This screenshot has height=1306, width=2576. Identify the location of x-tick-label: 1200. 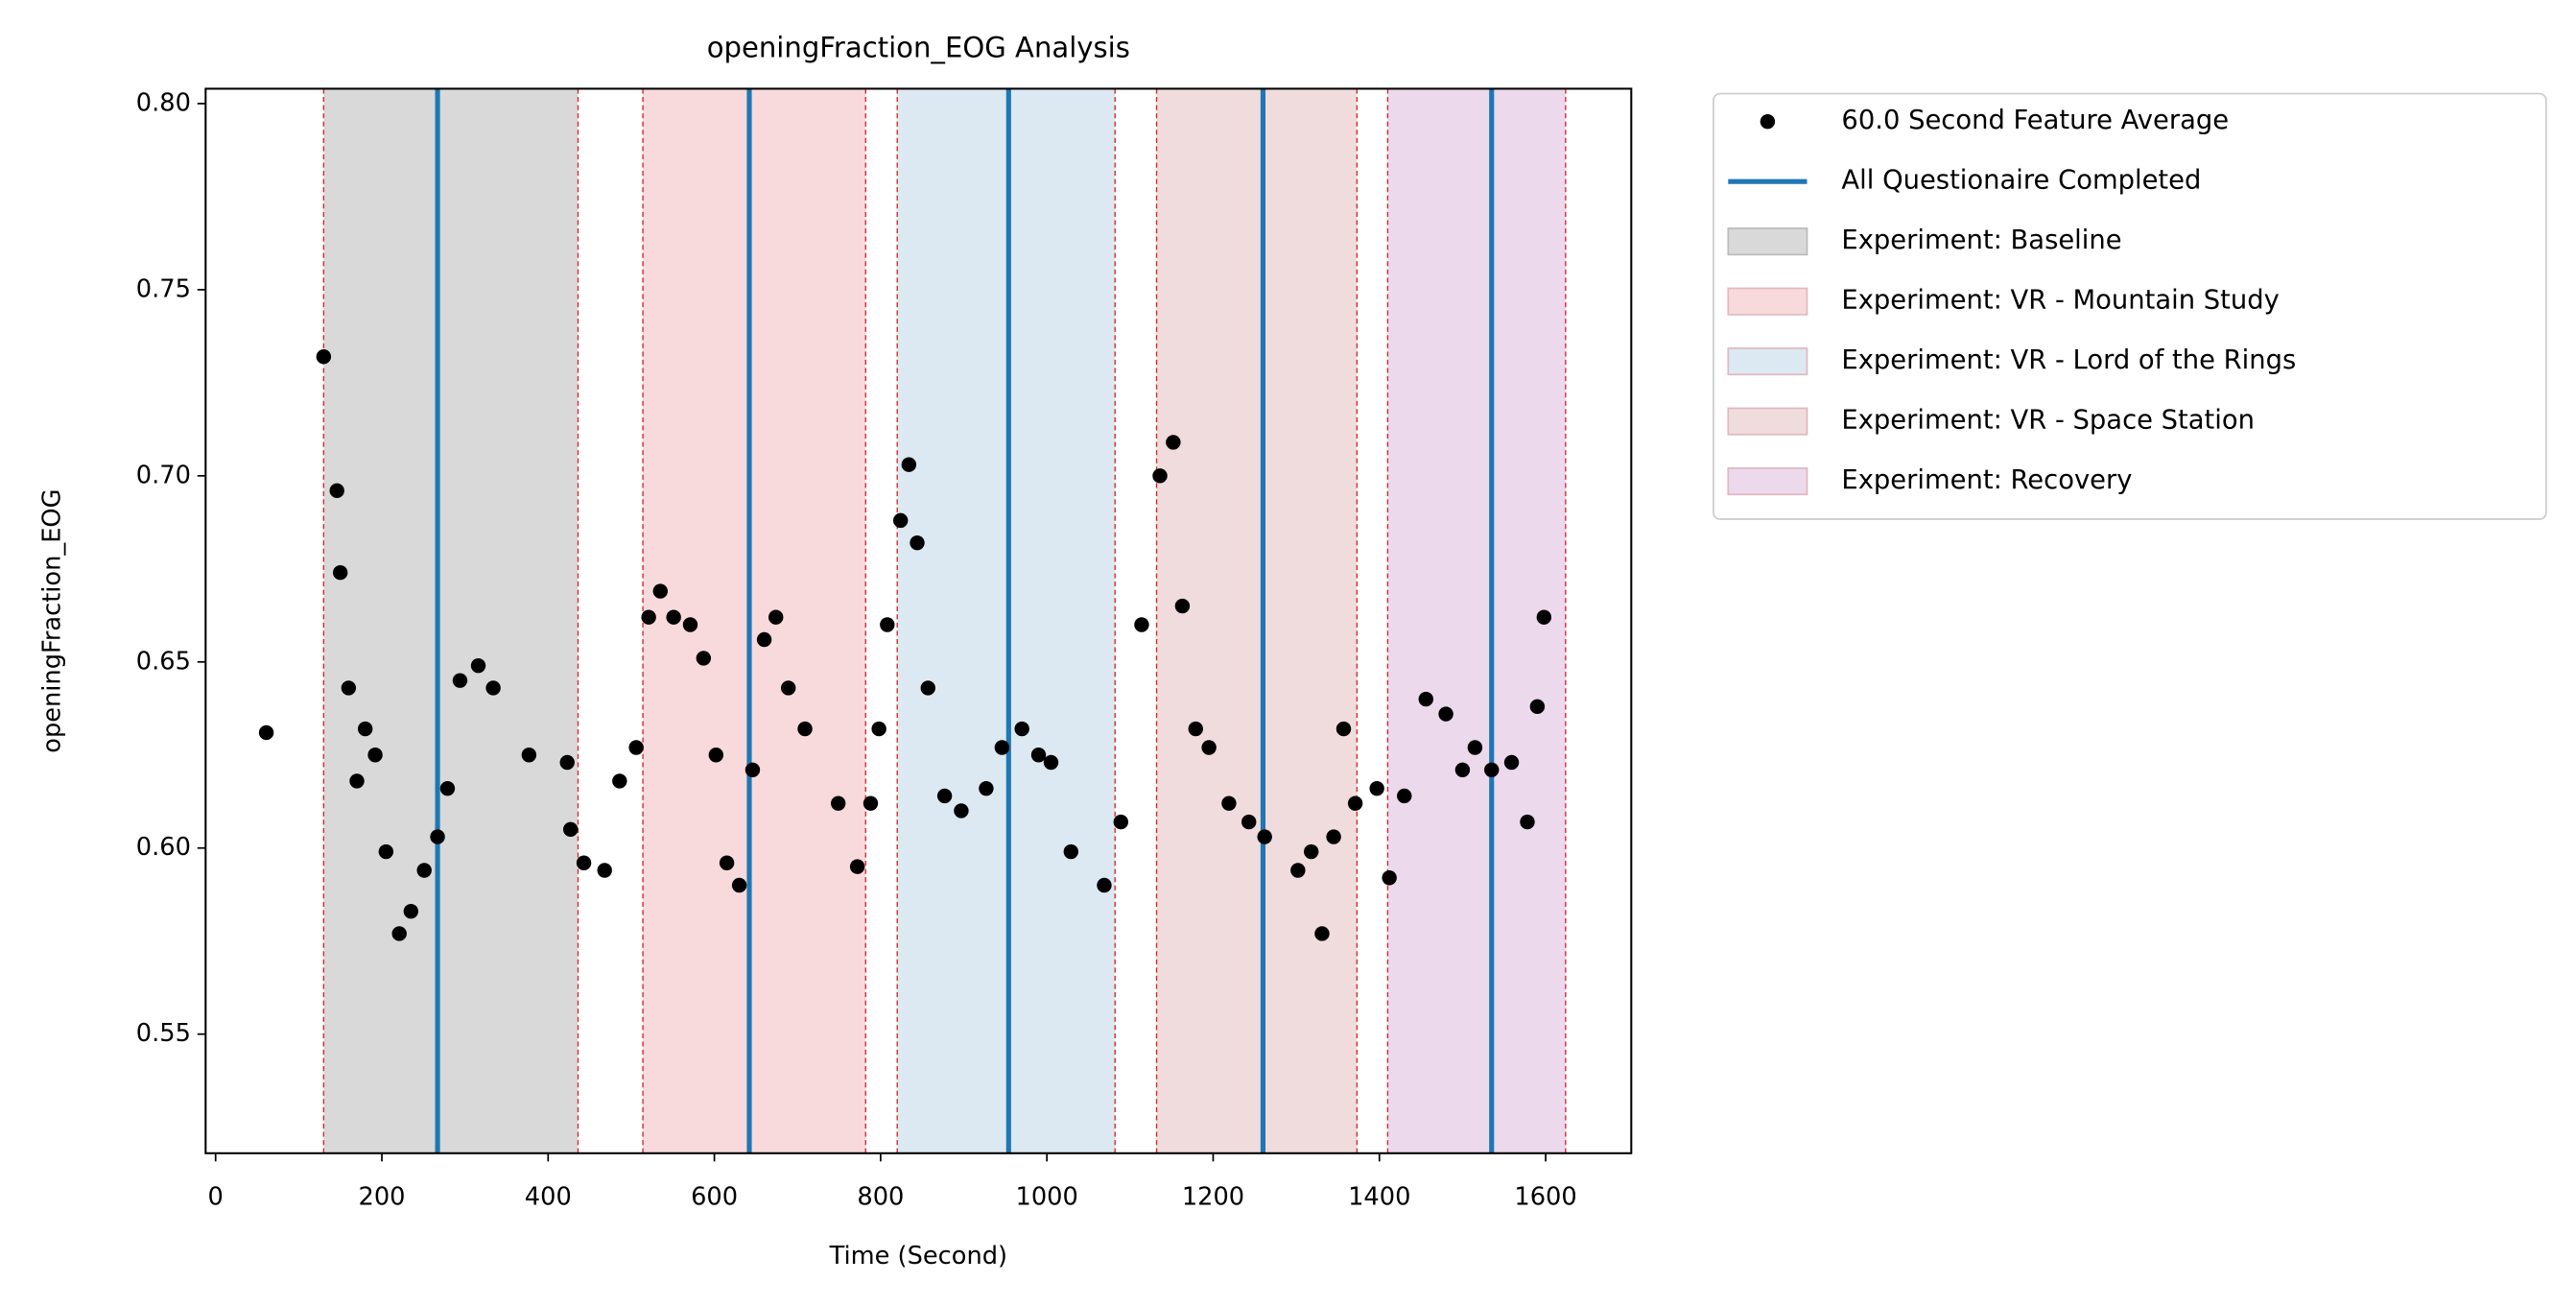
(1213, 1197).